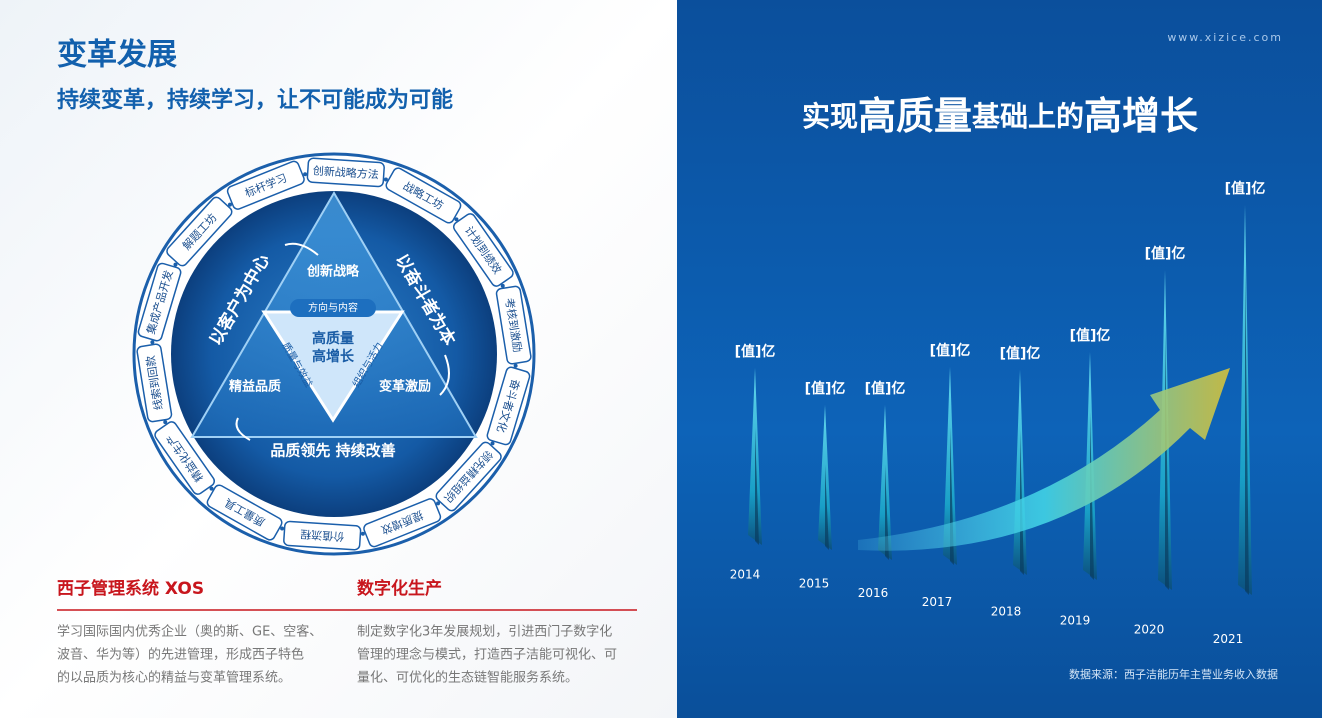 Image resolution: width=1322 pixels, height=722 pixels. Describe the element at coordinates (130, 588) in the screenshot. I see `section-heading: 西子管理系统 XOS` at that location.